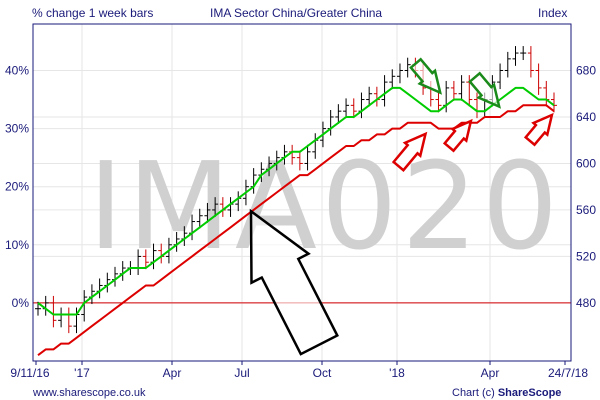 This screenshot has height=400, width=600. I want to click on left-tick-label: 20%, so click(17, 187).